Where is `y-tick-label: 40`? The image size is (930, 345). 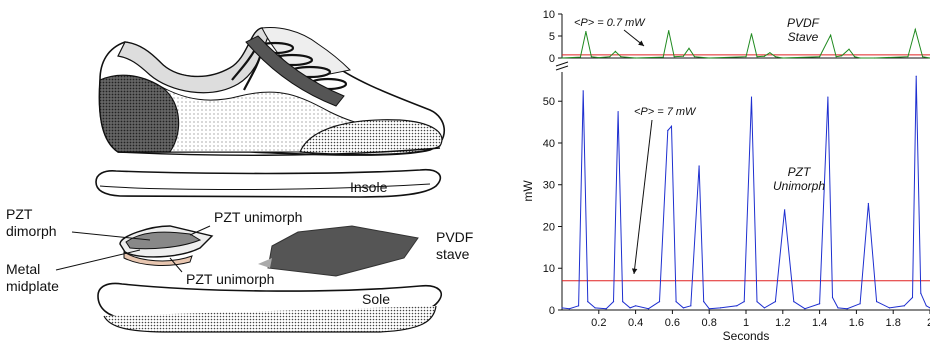
y-tick-label: 40 is located at coordinates (549, 144).